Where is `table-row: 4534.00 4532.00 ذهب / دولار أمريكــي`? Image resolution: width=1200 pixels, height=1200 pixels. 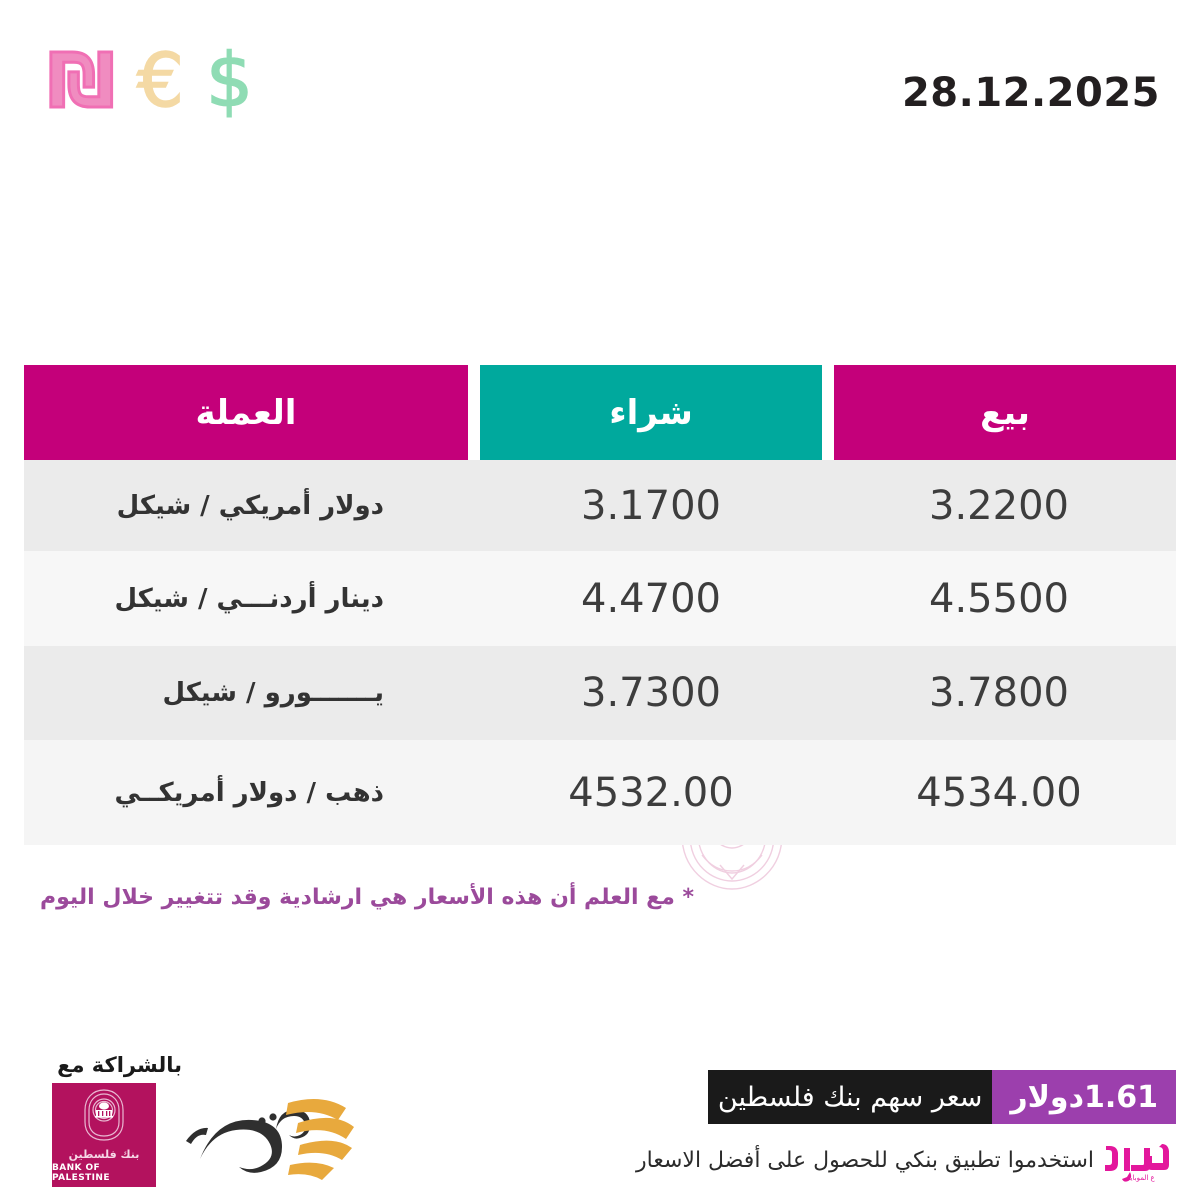 table-row: 4534.00 4532.00 ذهب / دولار أمريكــي is located at coordinates (600, 792).